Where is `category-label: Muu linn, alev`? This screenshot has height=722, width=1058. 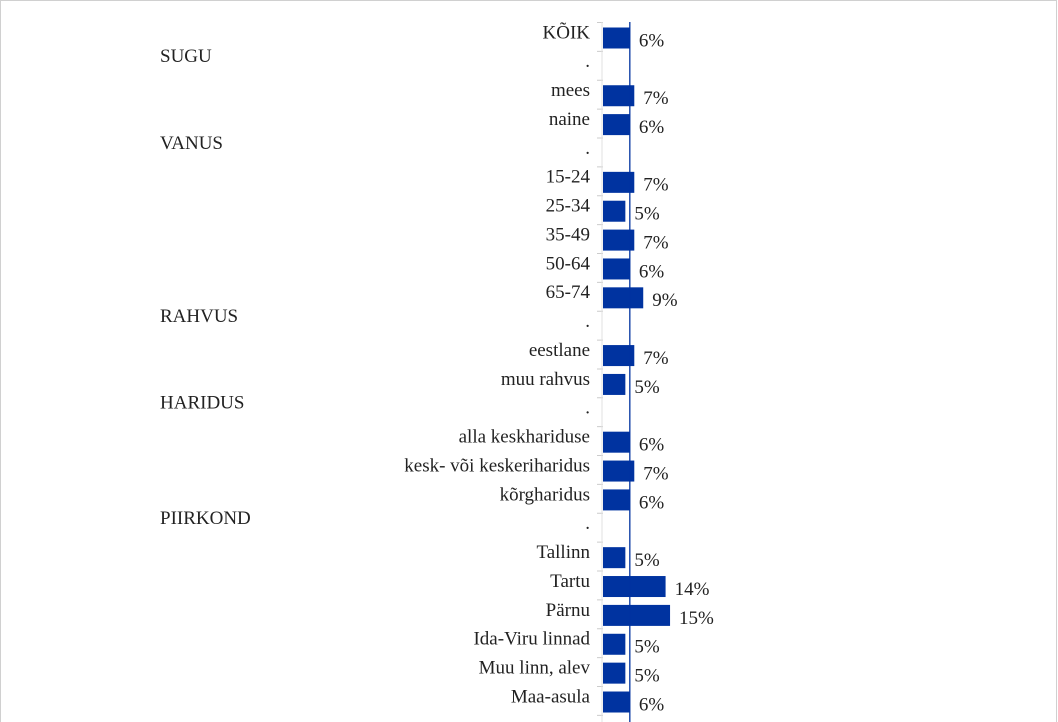
category-label: Muu linn, alev is located at coordinates (535, 667).